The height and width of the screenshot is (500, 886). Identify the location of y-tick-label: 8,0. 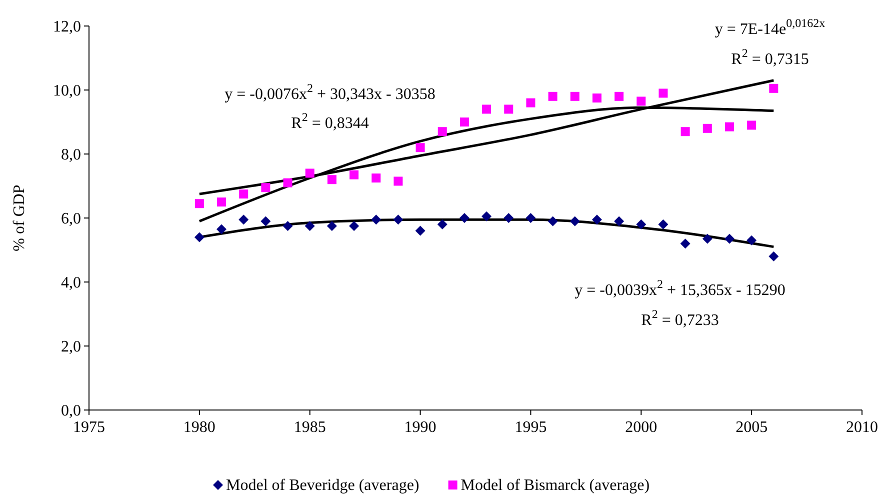
(71, 155).